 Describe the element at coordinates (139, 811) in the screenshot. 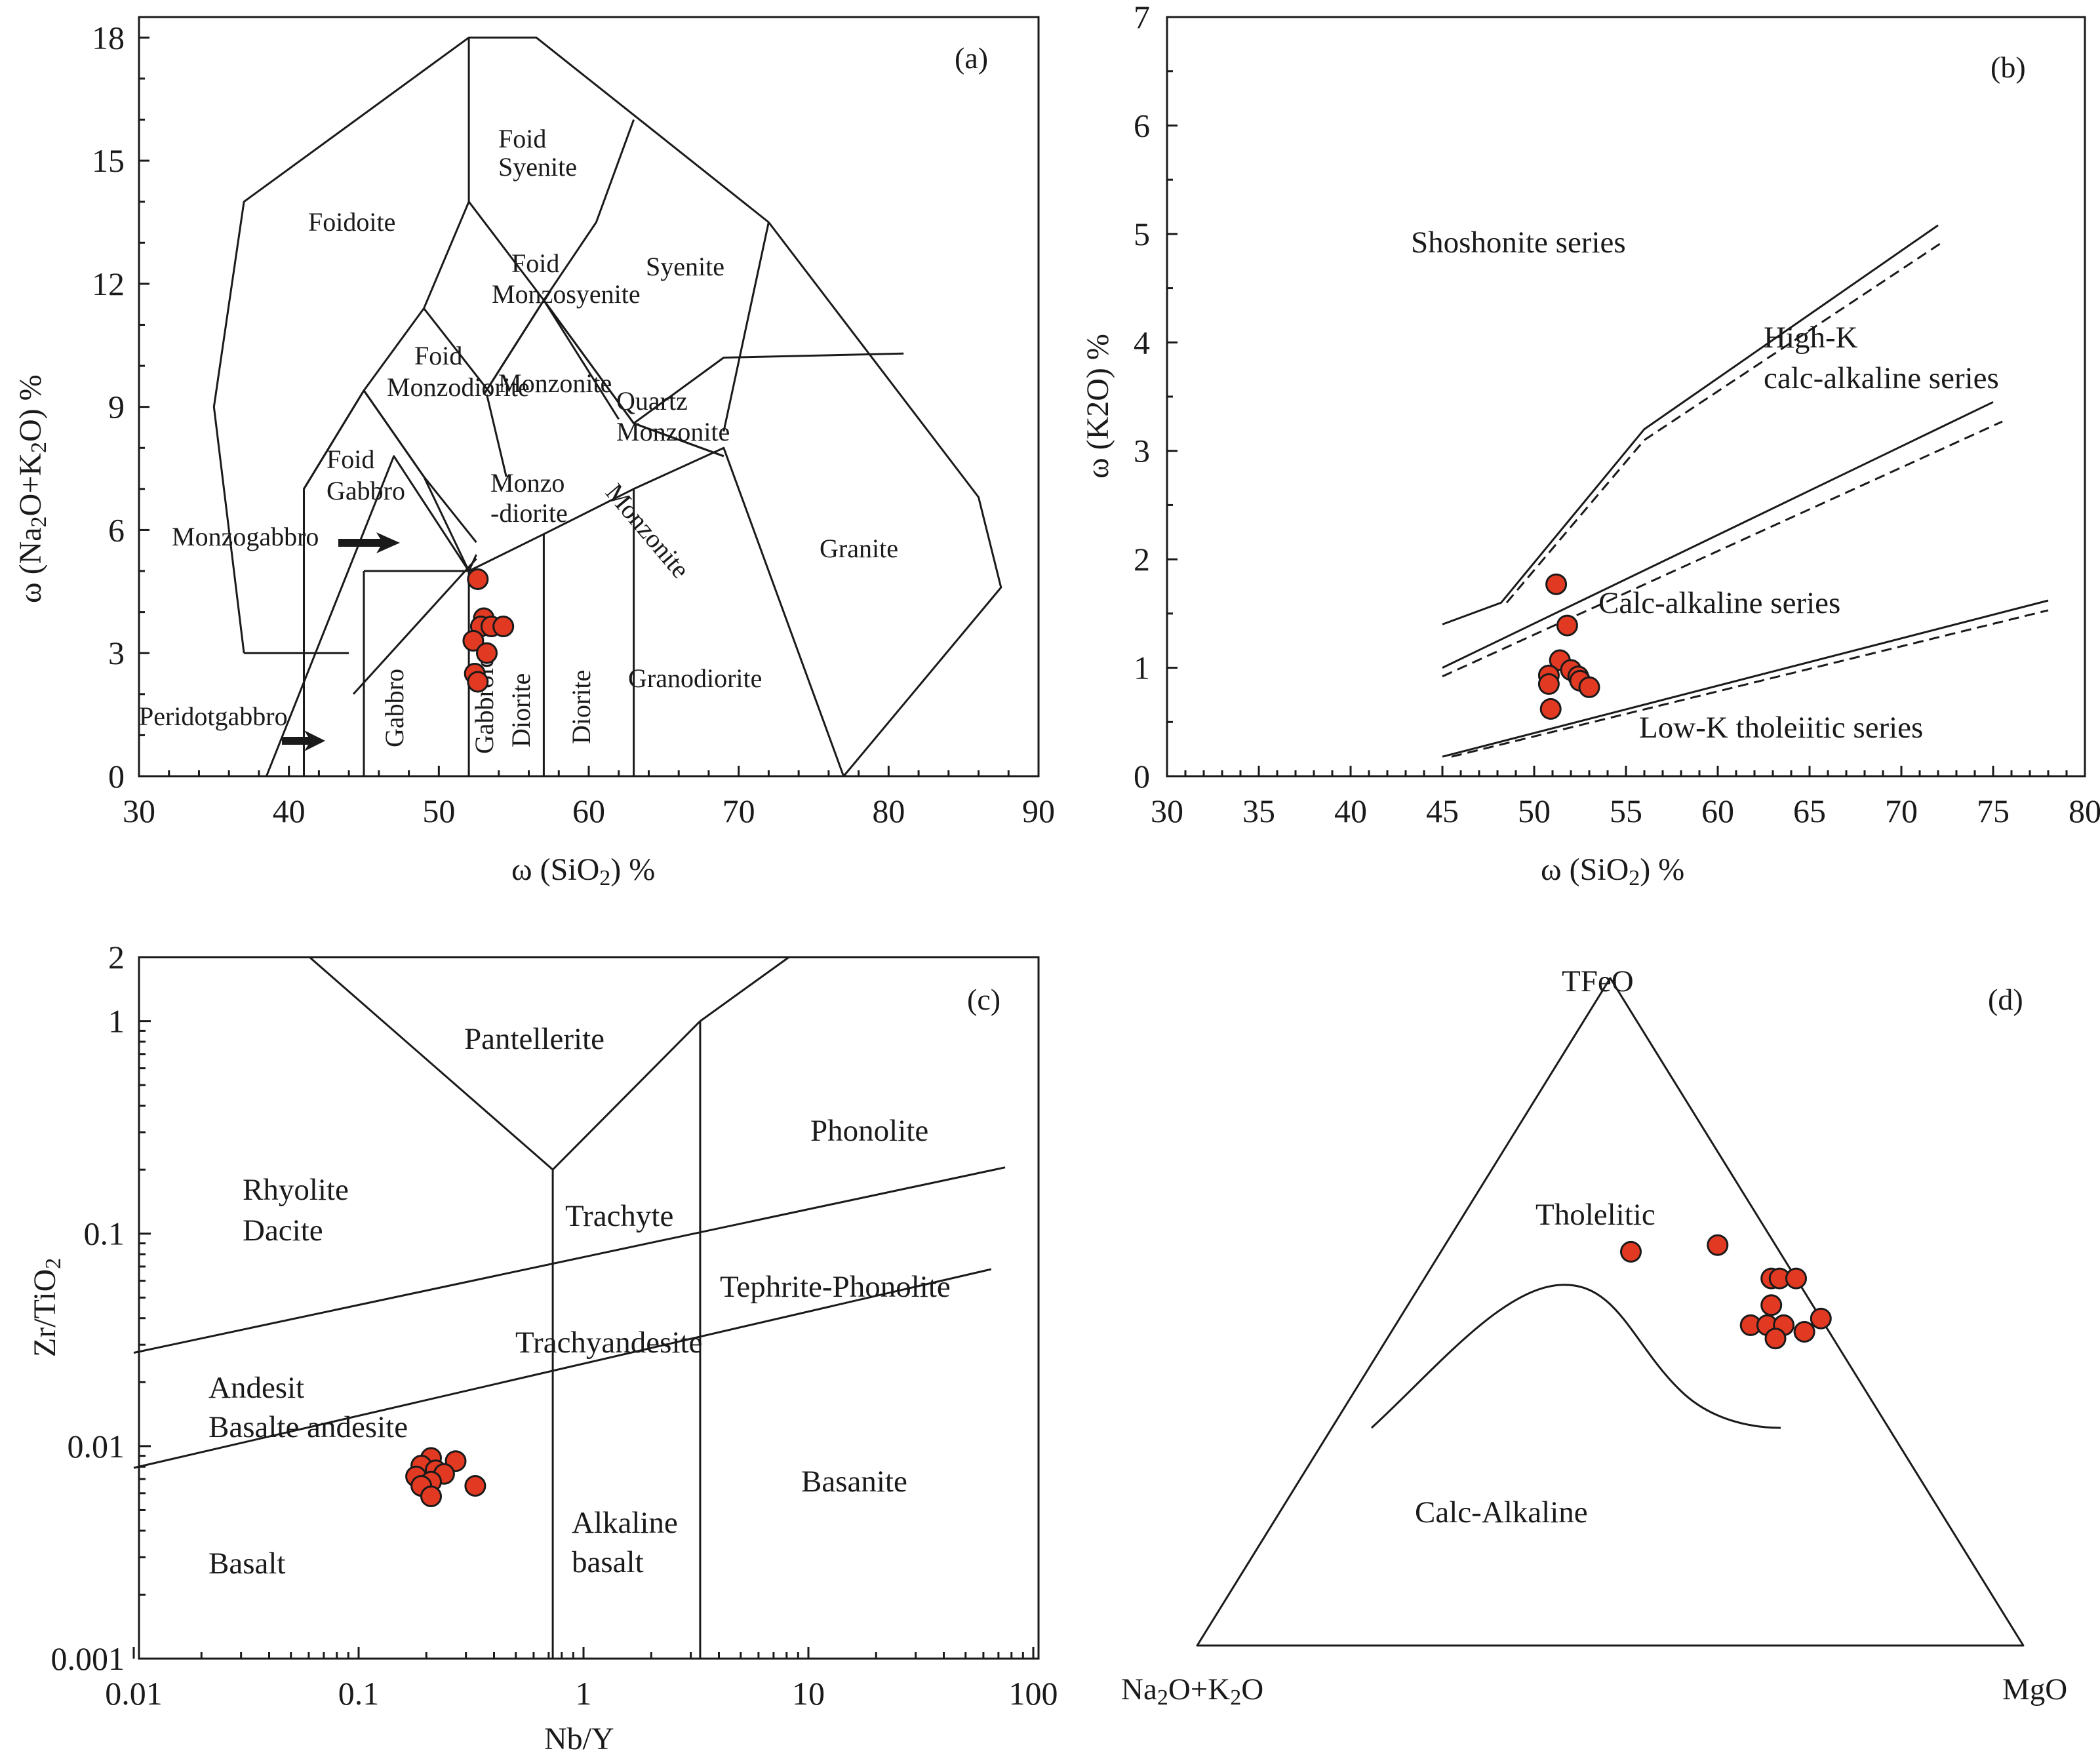

I see `x-tick-label: 30` at that location.